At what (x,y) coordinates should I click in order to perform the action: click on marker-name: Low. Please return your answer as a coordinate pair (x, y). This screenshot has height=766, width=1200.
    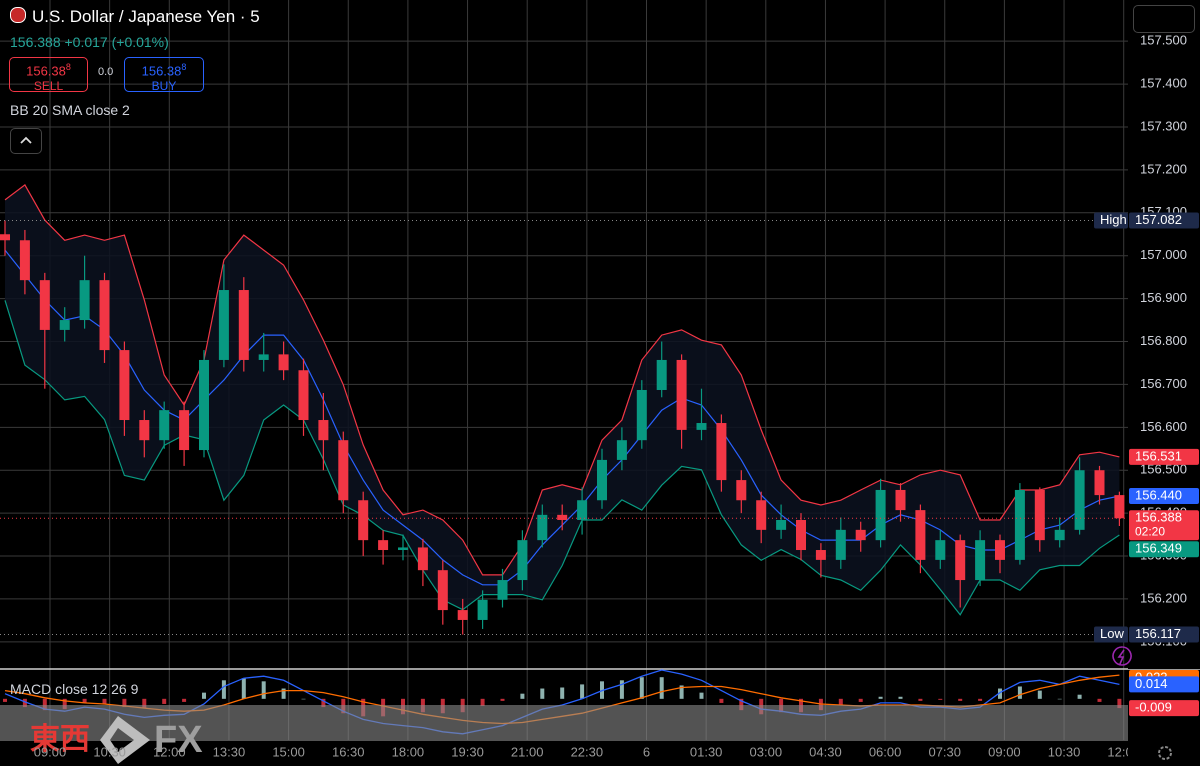
    Looking at the image, I should click on (1112, 633).